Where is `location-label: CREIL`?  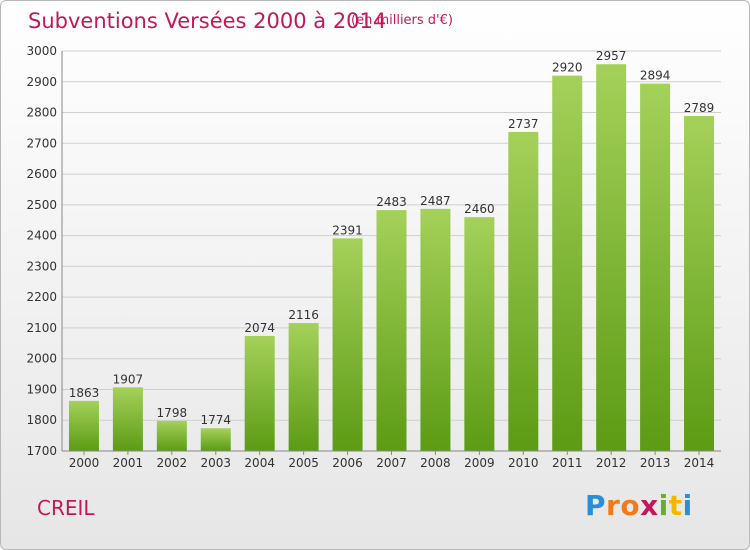
location-label: CREIL is located at coordinates (66, 508).